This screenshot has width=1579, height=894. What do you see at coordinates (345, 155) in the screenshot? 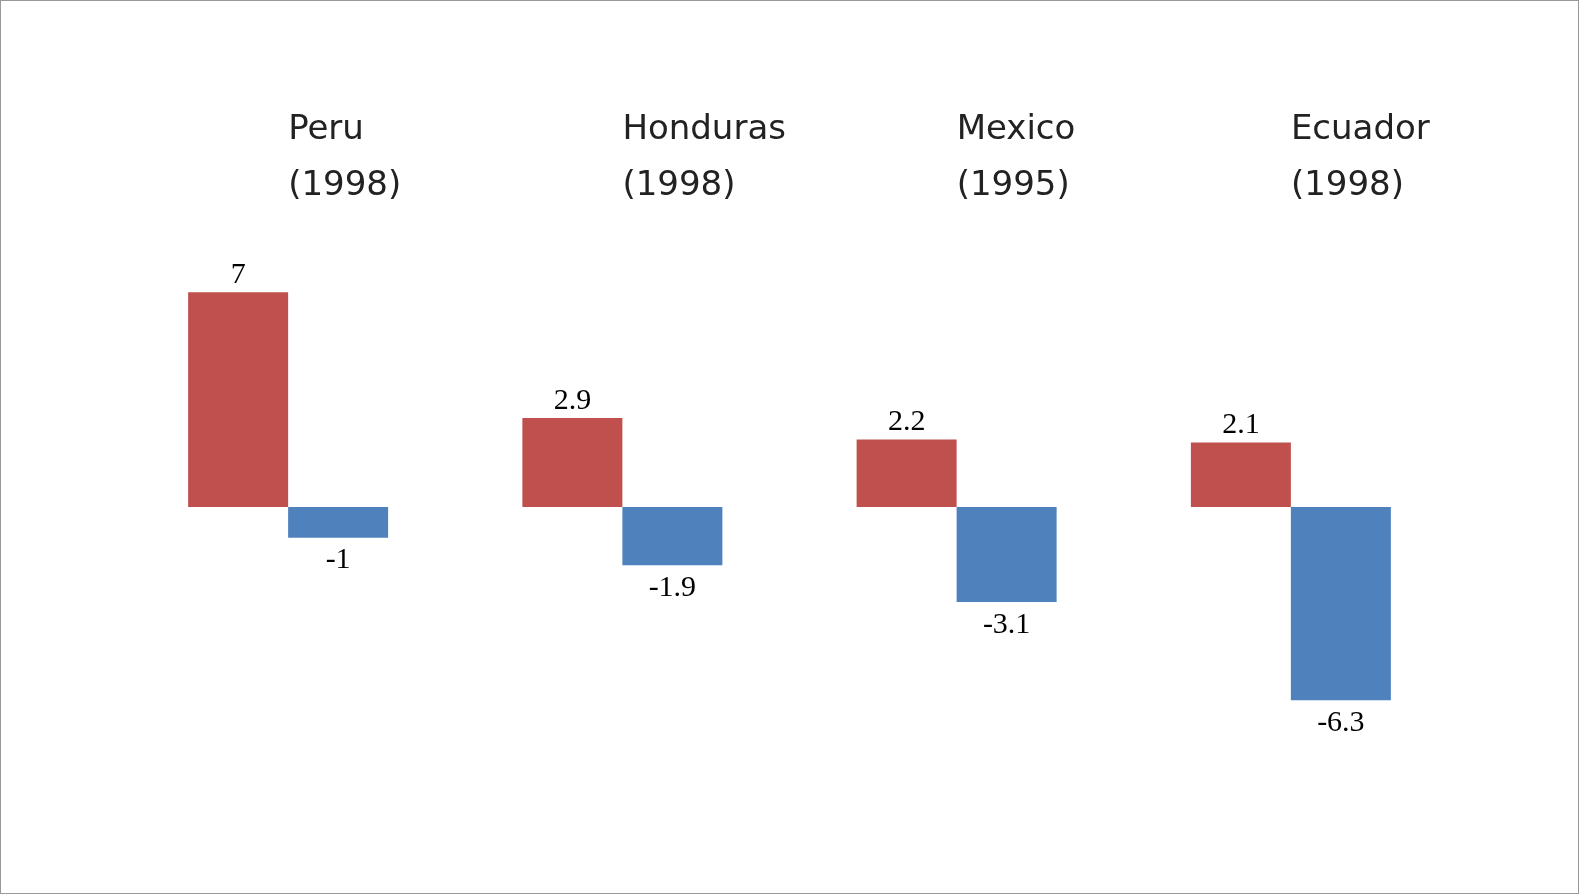
I see `x-tick-label: Peru (1998)` at bounding box center [345, 155].